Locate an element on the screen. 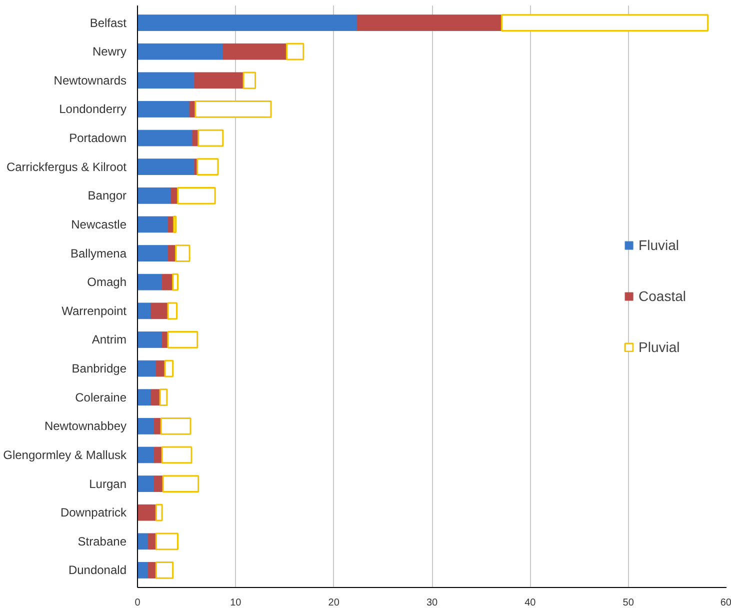 This screenshot has width=731, height=608. x-tick-label: 20 is located at coordinates (334, 603).